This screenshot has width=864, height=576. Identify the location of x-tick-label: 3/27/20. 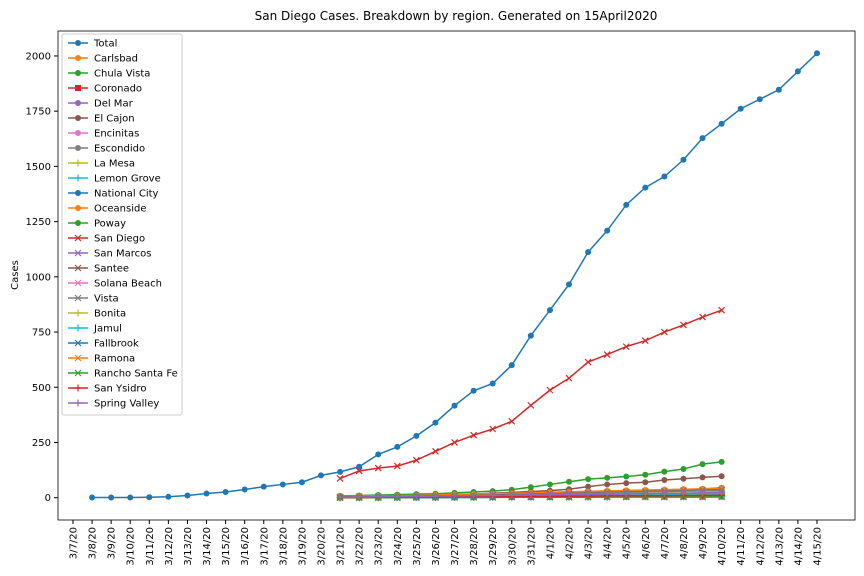
(455, 546).